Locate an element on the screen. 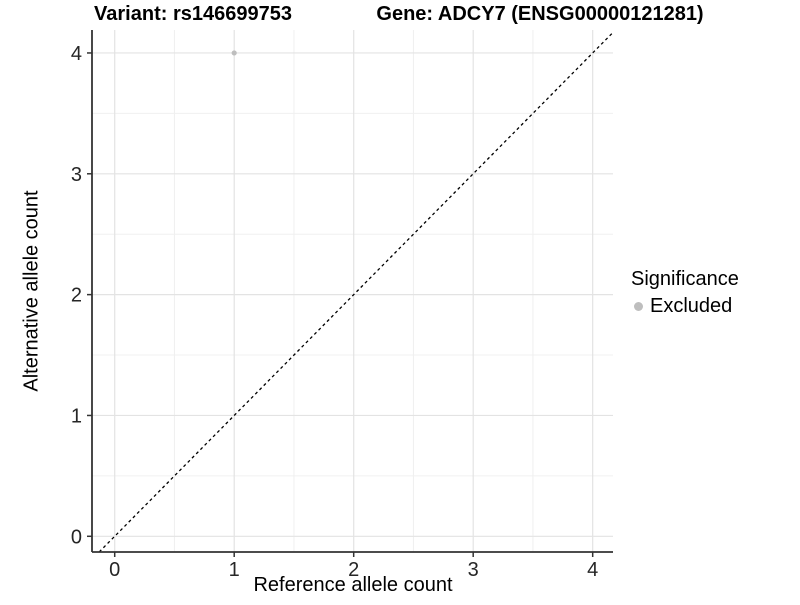 The image size is (800, 605). y-tick-label: 0 is located at coordinates (76, 537).